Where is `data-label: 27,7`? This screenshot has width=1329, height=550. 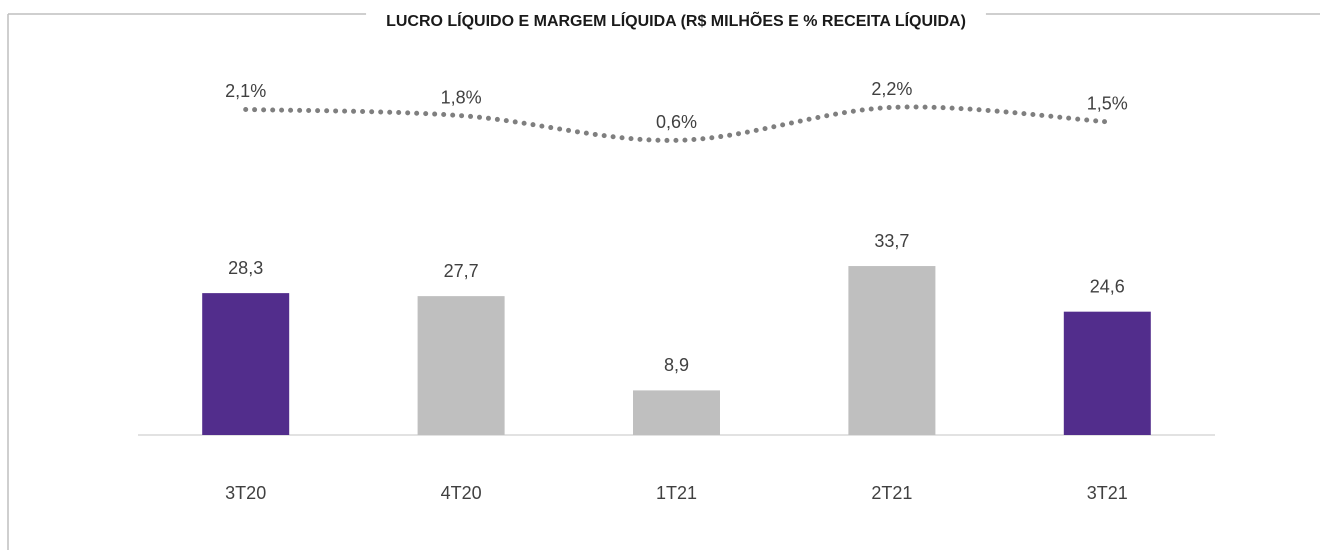
data-label: 27,7 is located at coordinates (461, 271).